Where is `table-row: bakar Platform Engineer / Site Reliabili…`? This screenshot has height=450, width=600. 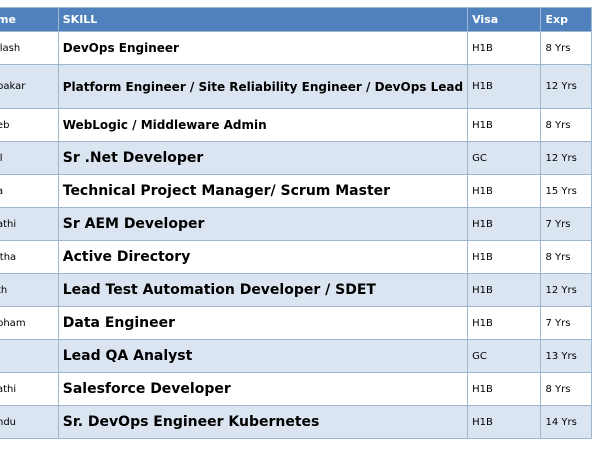
table-row: bakar Platform Engineer / Site Reliabili… is located at coordinates (296, 86).